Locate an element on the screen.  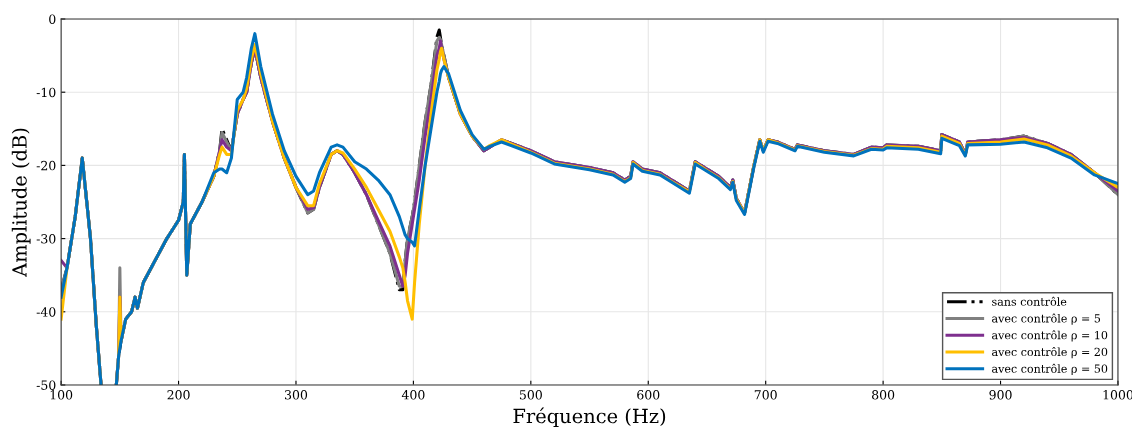
y-tick-label: -10 is located at coordinates (46, 92).